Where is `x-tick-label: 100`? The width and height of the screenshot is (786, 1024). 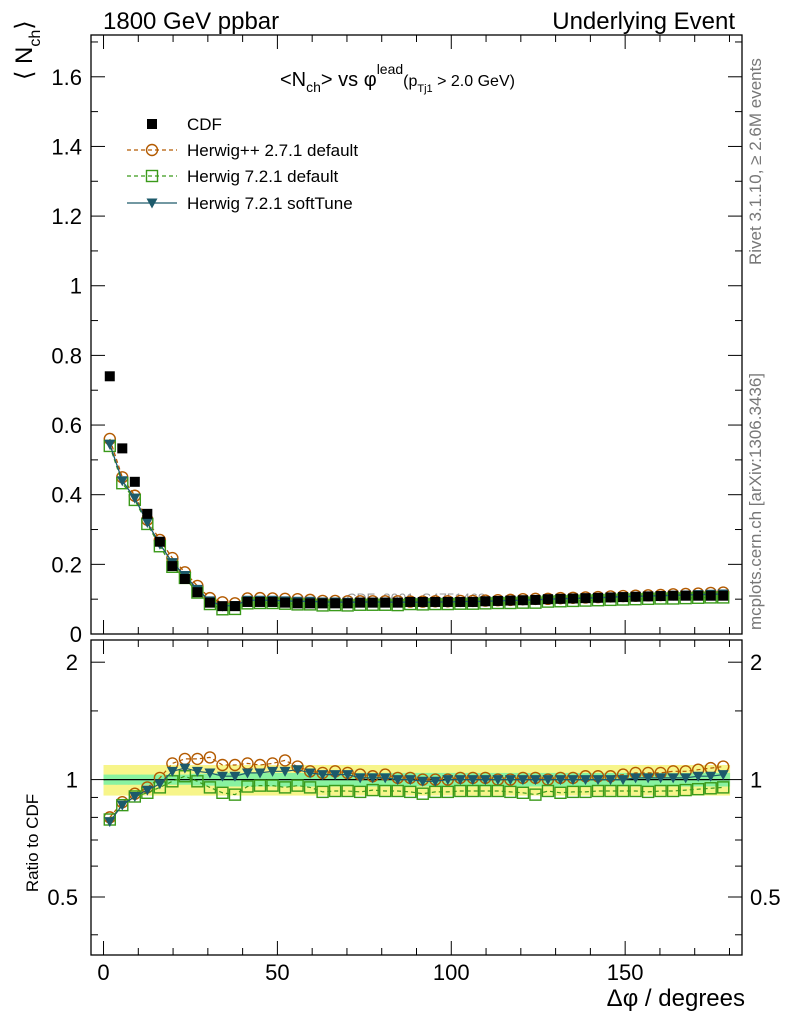 x-tick-label: 100 is located at coordinates (451, 972).